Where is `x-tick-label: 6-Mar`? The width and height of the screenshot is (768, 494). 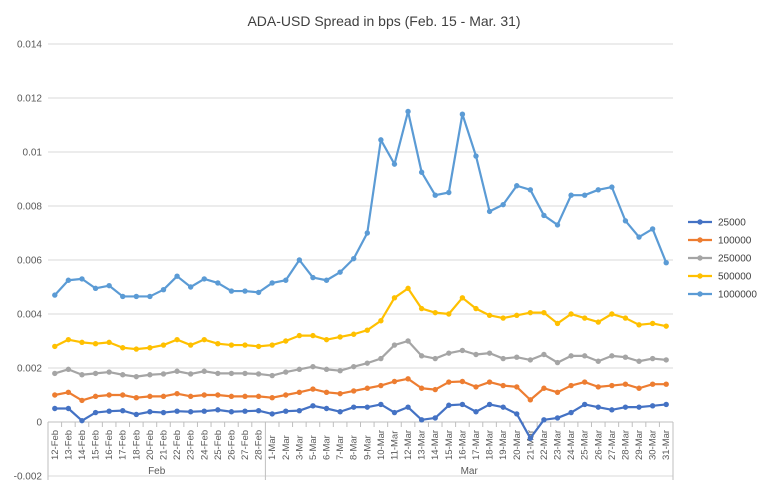 x-tick-label: 6-Mar is located at coordinates (327, 447).